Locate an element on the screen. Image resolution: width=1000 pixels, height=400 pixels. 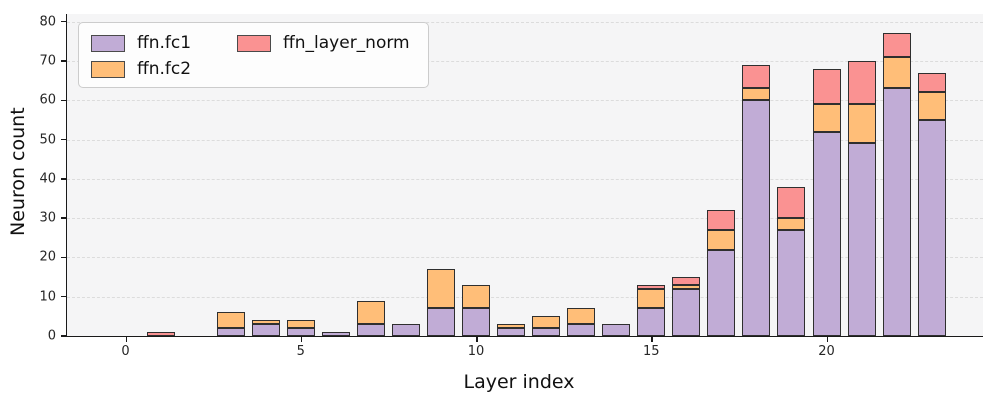
x-tick-label: 5 is located at coordinates (300, 351).